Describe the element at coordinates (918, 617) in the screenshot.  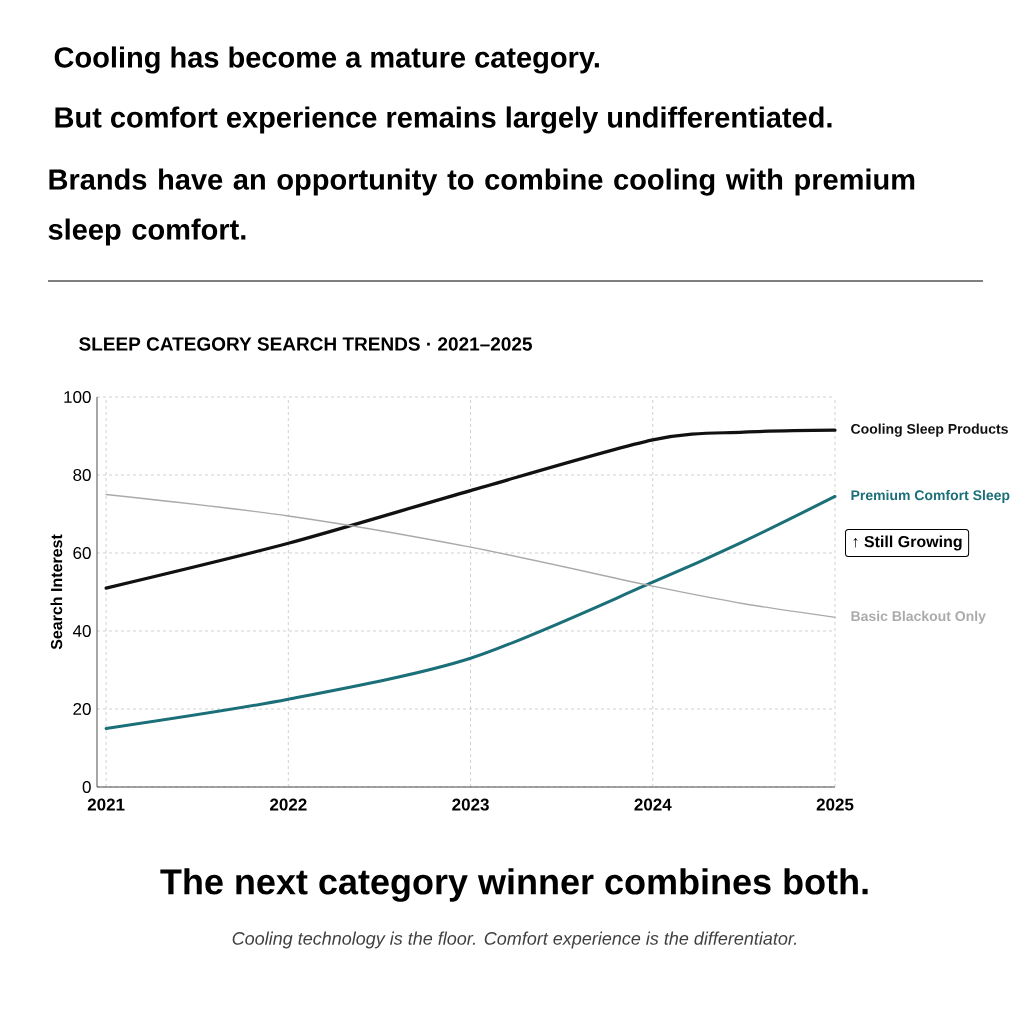
I see `series-label: Basic Blackout Only` at that location.